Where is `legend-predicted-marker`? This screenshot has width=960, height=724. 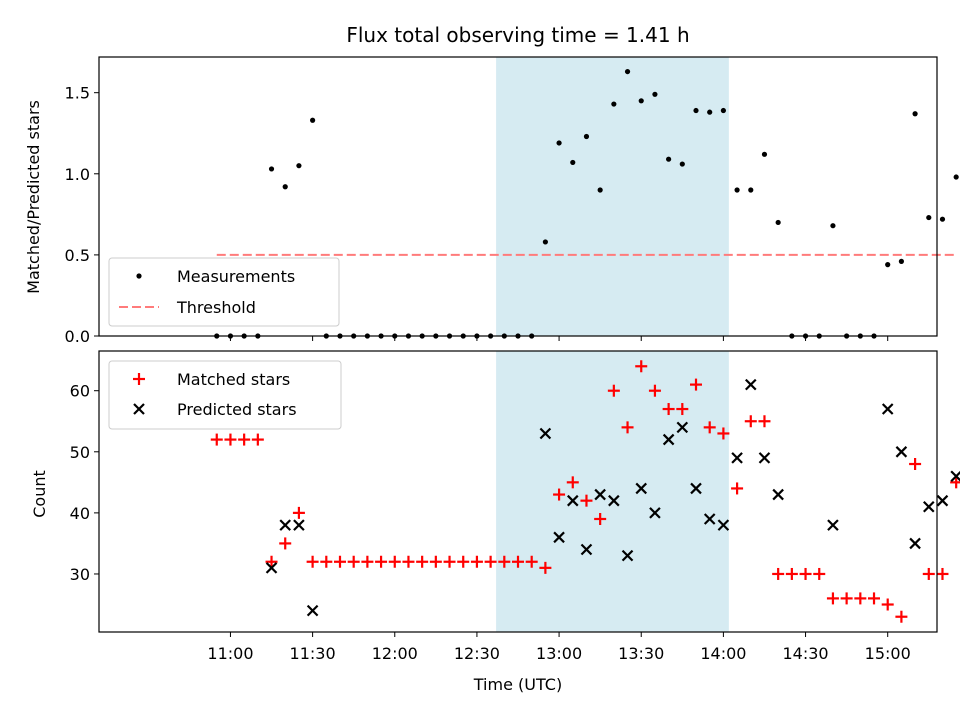 legend-predicted-marker is located at coordinates (139, 409).